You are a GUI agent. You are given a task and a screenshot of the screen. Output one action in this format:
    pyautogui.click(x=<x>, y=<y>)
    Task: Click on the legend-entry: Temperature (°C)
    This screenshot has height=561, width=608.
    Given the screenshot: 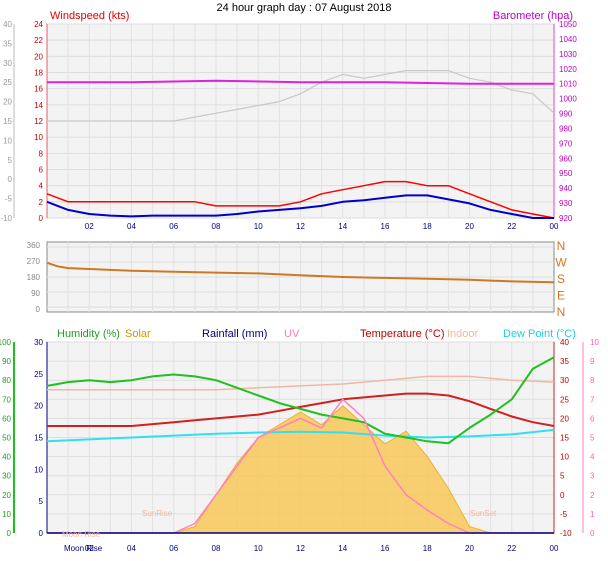 What is the action you would take?
    pyautogui.click(x=402, y=334)
    